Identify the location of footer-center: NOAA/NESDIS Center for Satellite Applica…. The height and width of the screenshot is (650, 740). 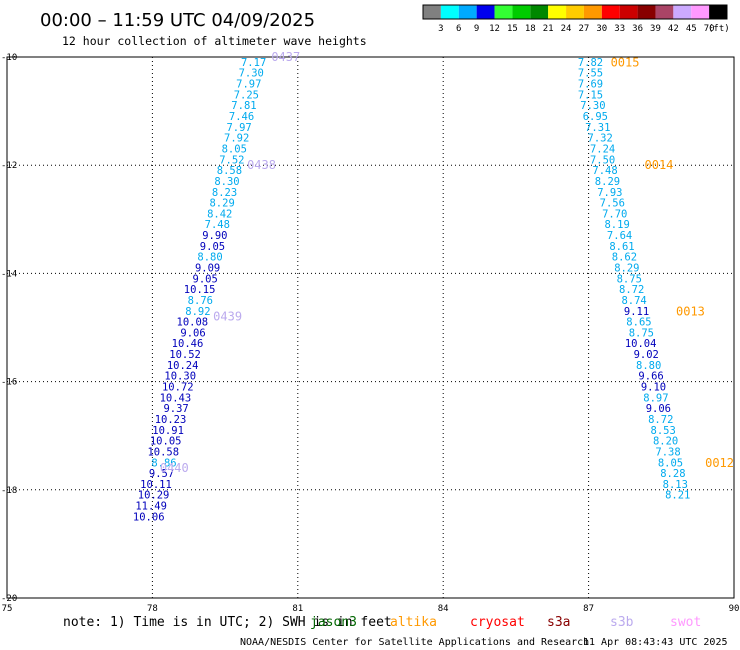
(414, 642).